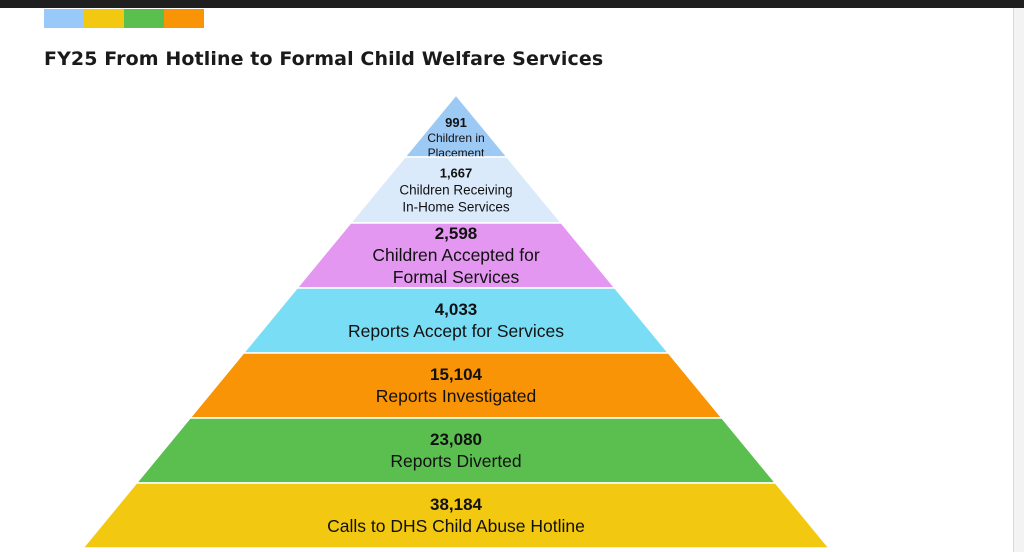 This screenshot has width=1024, height=552. I want to click on tier-label: Formal Services, so click(456, 277).